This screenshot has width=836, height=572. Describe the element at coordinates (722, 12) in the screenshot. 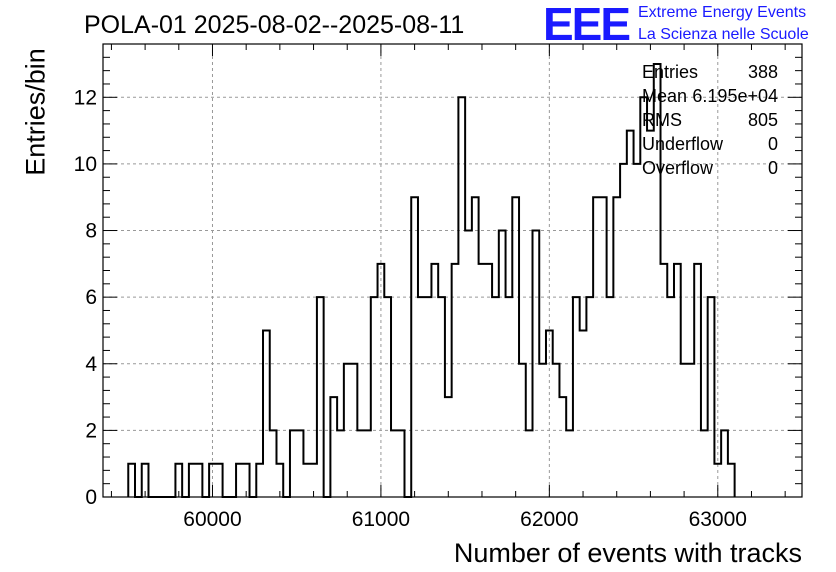

I see `logo-line-1: Extreme Energy Events` at that location.